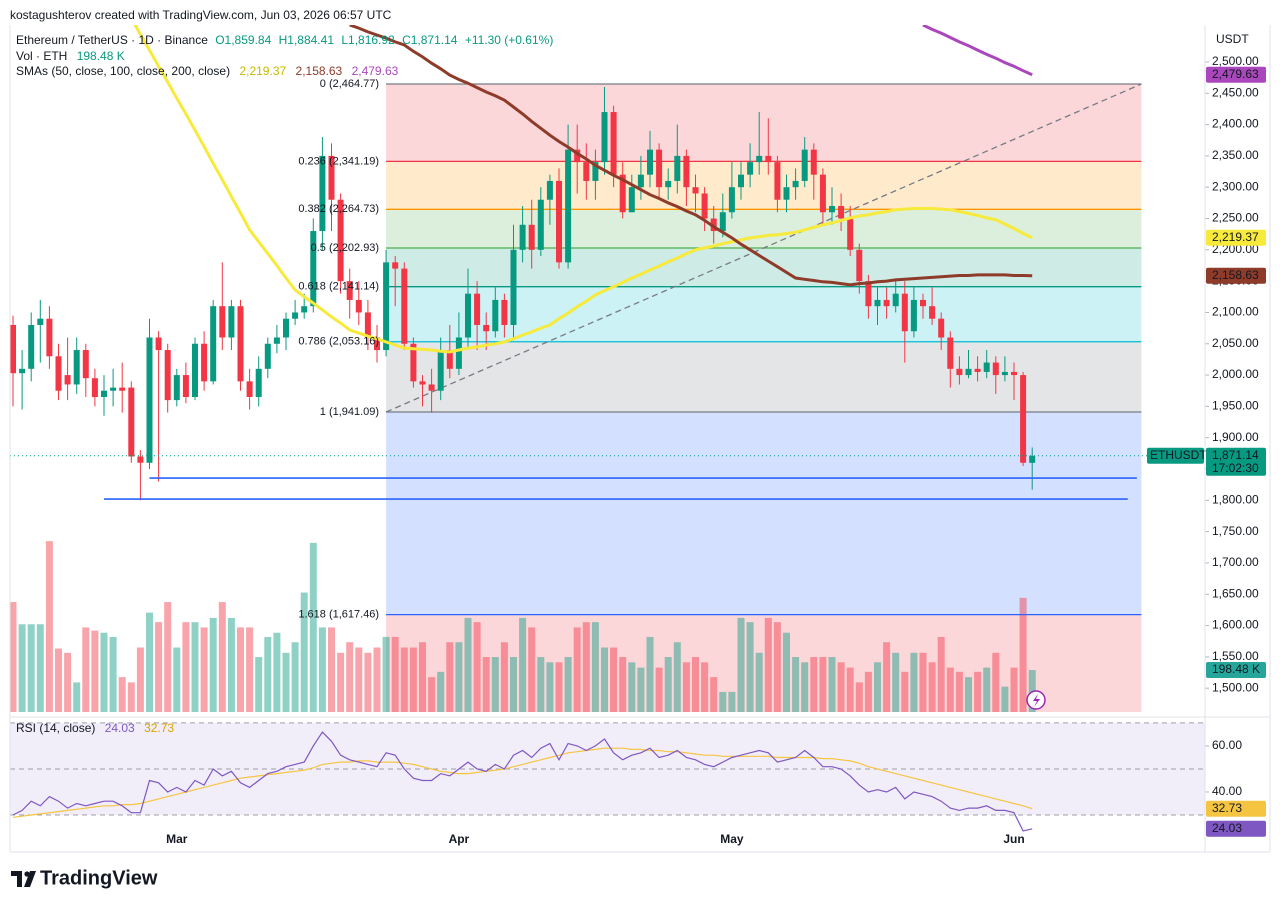 The width and height of the screenshot is (1280, 906). What do you see at coordinates (319, 71) in the screenshot?
I see `sma-value: 2,158.63` at bounding box center [319, 71].